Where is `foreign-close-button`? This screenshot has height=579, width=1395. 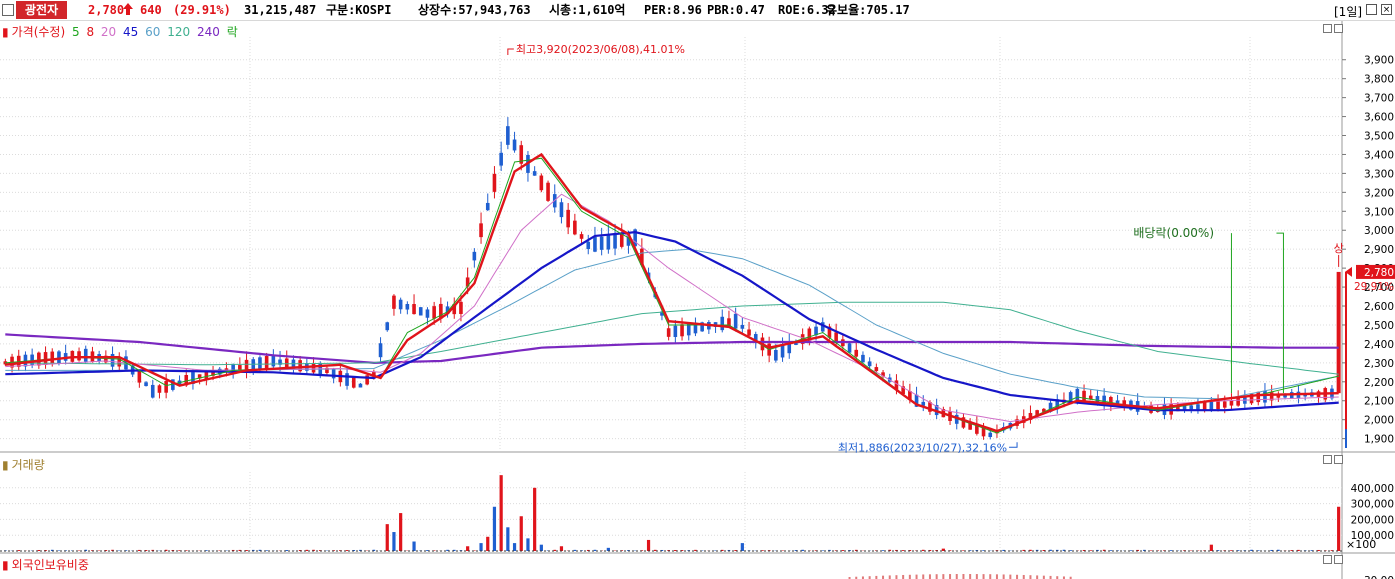 foreign-close-button is located at coordinates (1338, 559).